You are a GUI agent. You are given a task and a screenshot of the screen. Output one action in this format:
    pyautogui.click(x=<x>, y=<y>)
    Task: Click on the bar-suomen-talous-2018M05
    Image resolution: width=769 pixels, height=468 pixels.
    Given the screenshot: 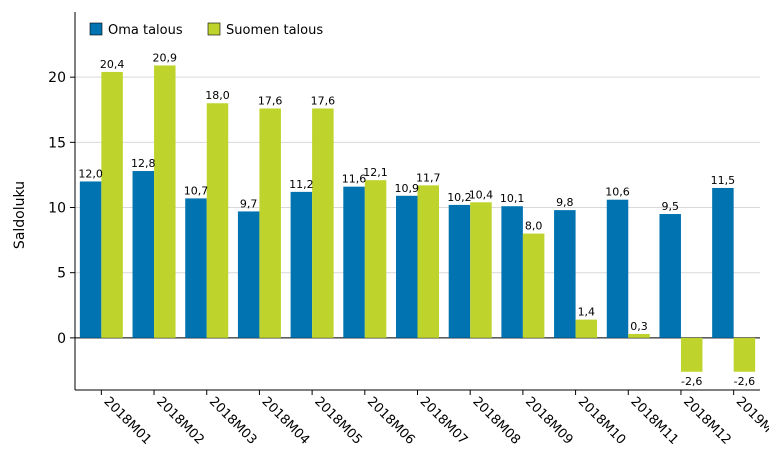 What is the action you would take?
    pyautogui.click(x=323, y=223)
    